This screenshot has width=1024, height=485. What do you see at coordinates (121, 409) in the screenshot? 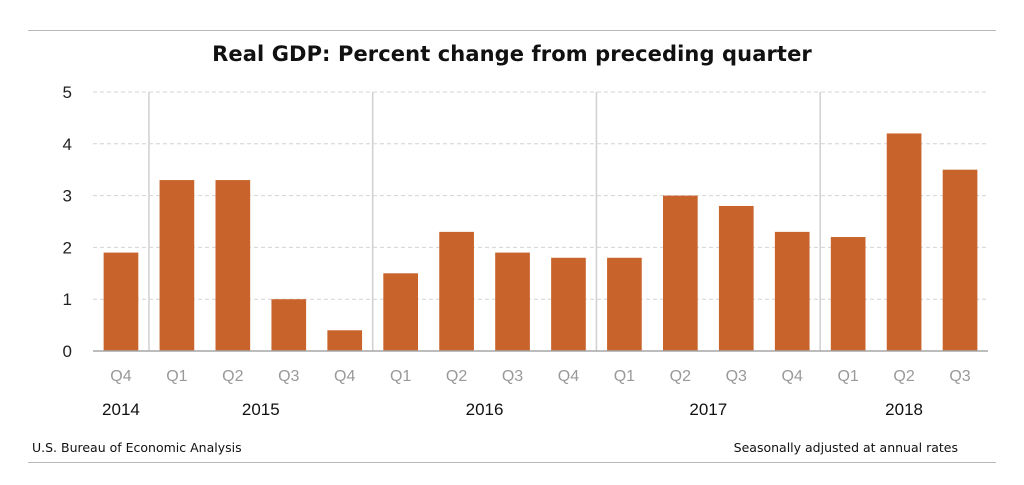
I see `year-label: 2014` at bounding box center [121, 409].